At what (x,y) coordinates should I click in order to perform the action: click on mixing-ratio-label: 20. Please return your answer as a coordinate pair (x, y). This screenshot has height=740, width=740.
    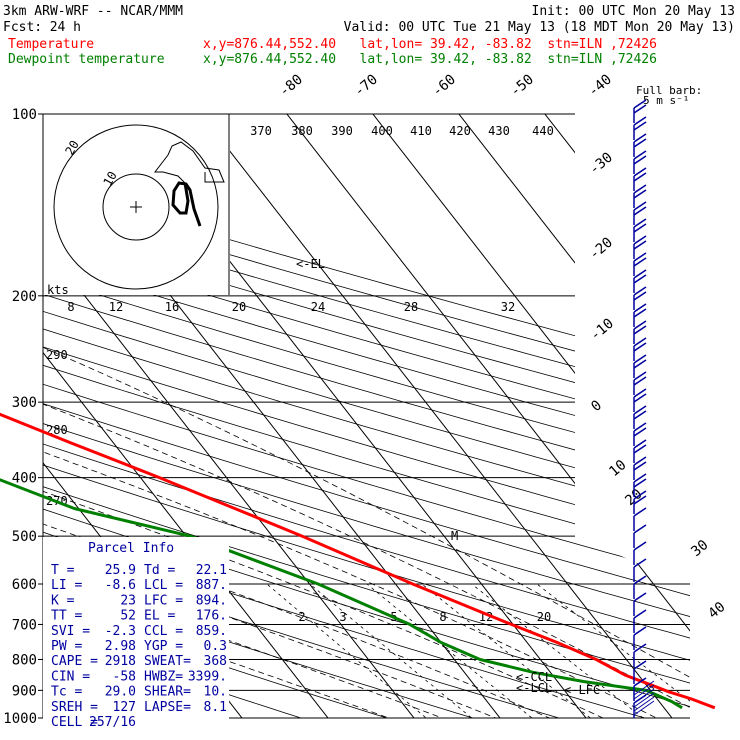
    Looking at the image, I should click on (544, 617).